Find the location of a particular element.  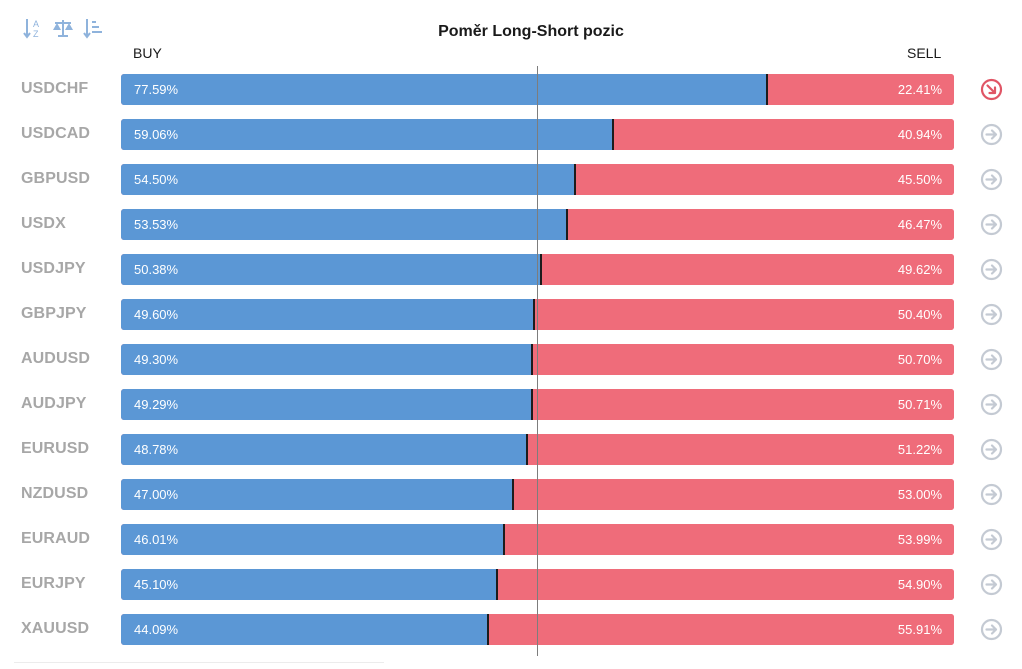

symbol-label: USDX is located at coordinates (43, 223).